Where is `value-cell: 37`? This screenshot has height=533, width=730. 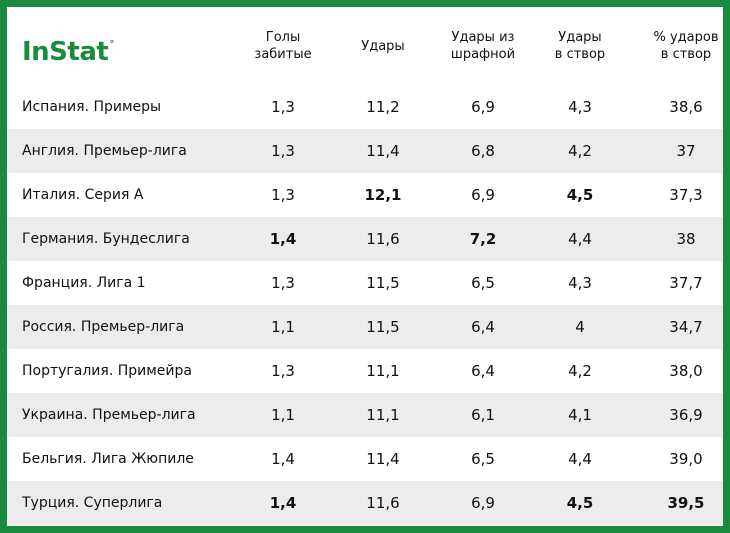
value-cell: 37 is located at coordinates (686, 151).